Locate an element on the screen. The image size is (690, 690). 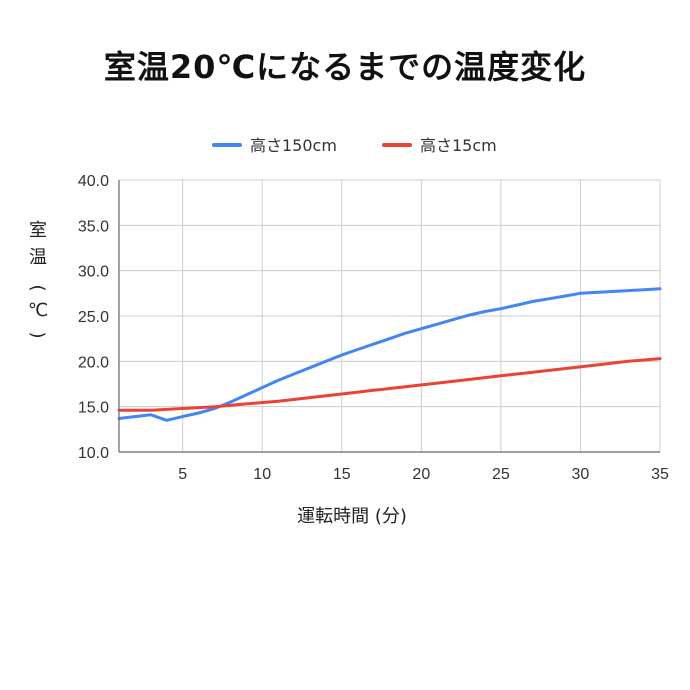
y-tick-label: 20.0 is located at coordinates (93, 362).